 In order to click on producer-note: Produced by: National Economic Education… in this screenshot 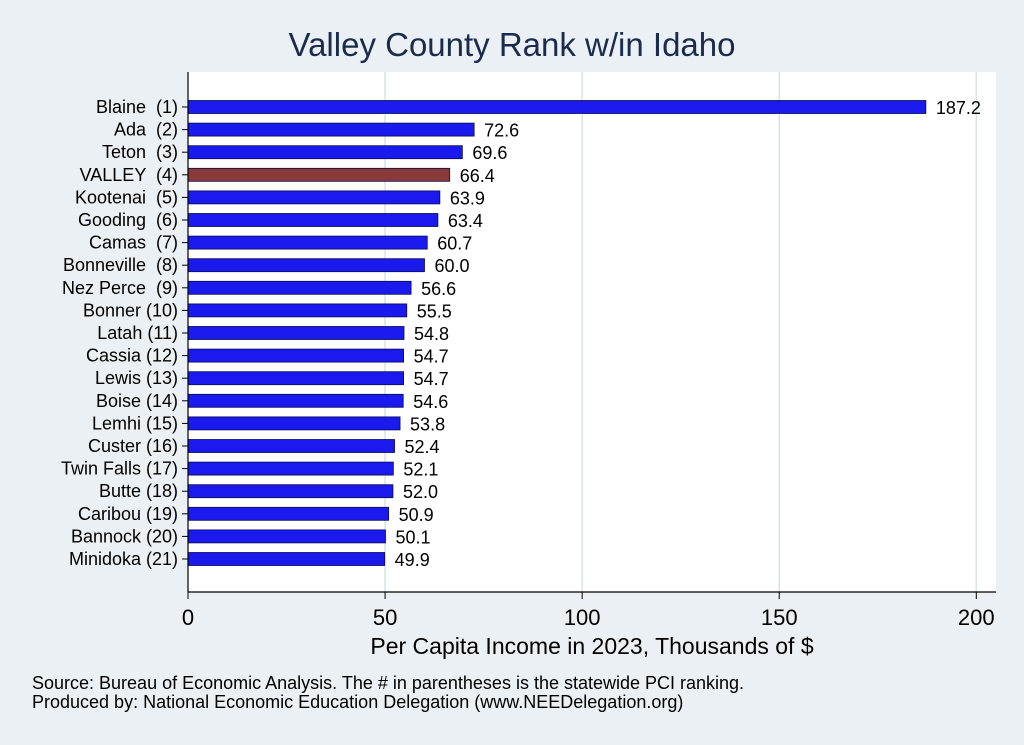, I will do `click(358, 702)`.